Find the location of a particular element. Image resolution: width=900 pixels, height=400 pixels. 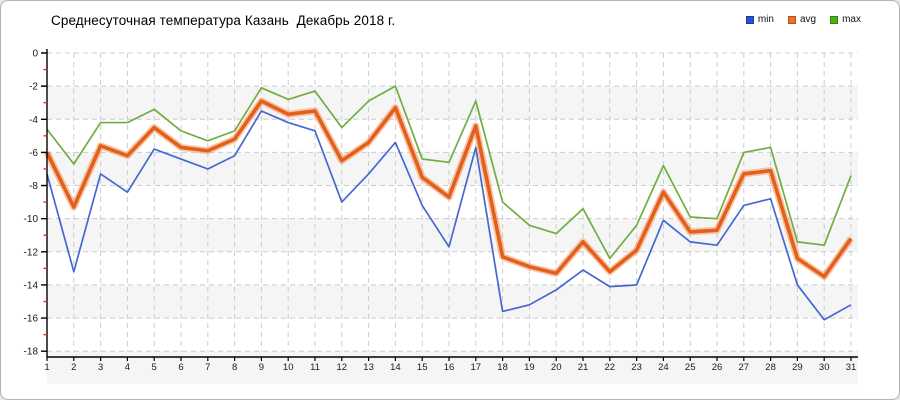

x-tick-label: 2 is located at coordinates (73, 367).